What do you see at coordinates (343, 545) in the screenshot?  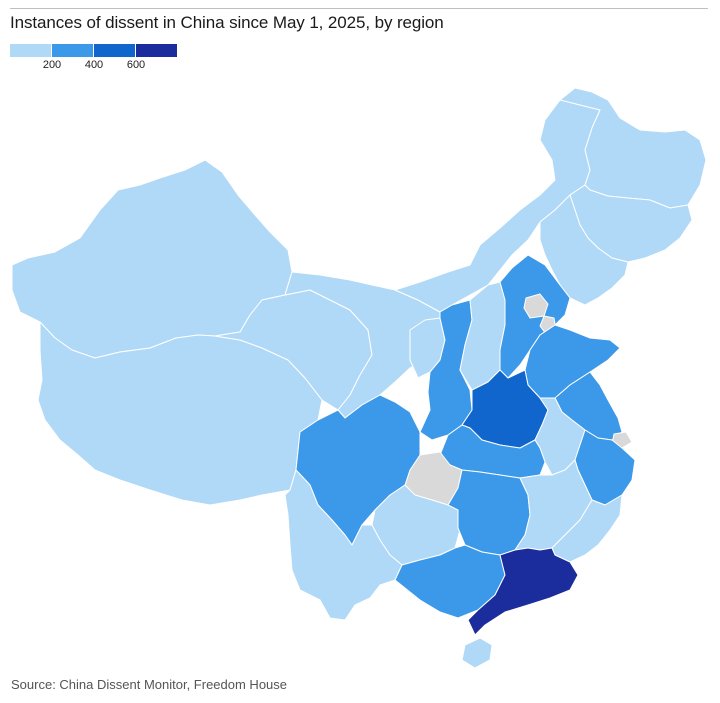 I see `region-yunnan` at bounding box center [343, 545].